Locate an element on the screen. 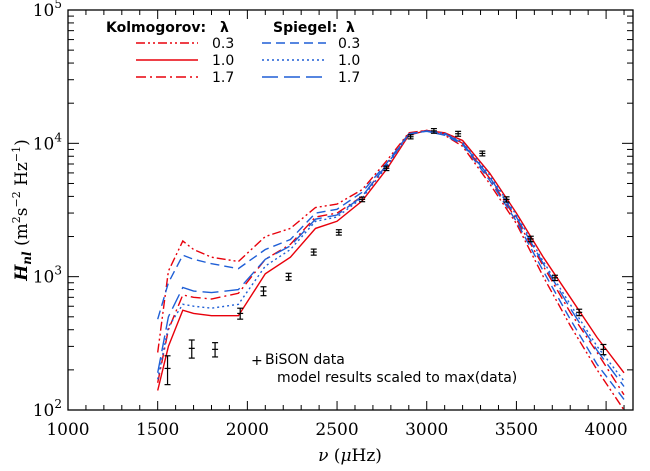  y-tick-label: 10² is located at coordinates (47, 409).